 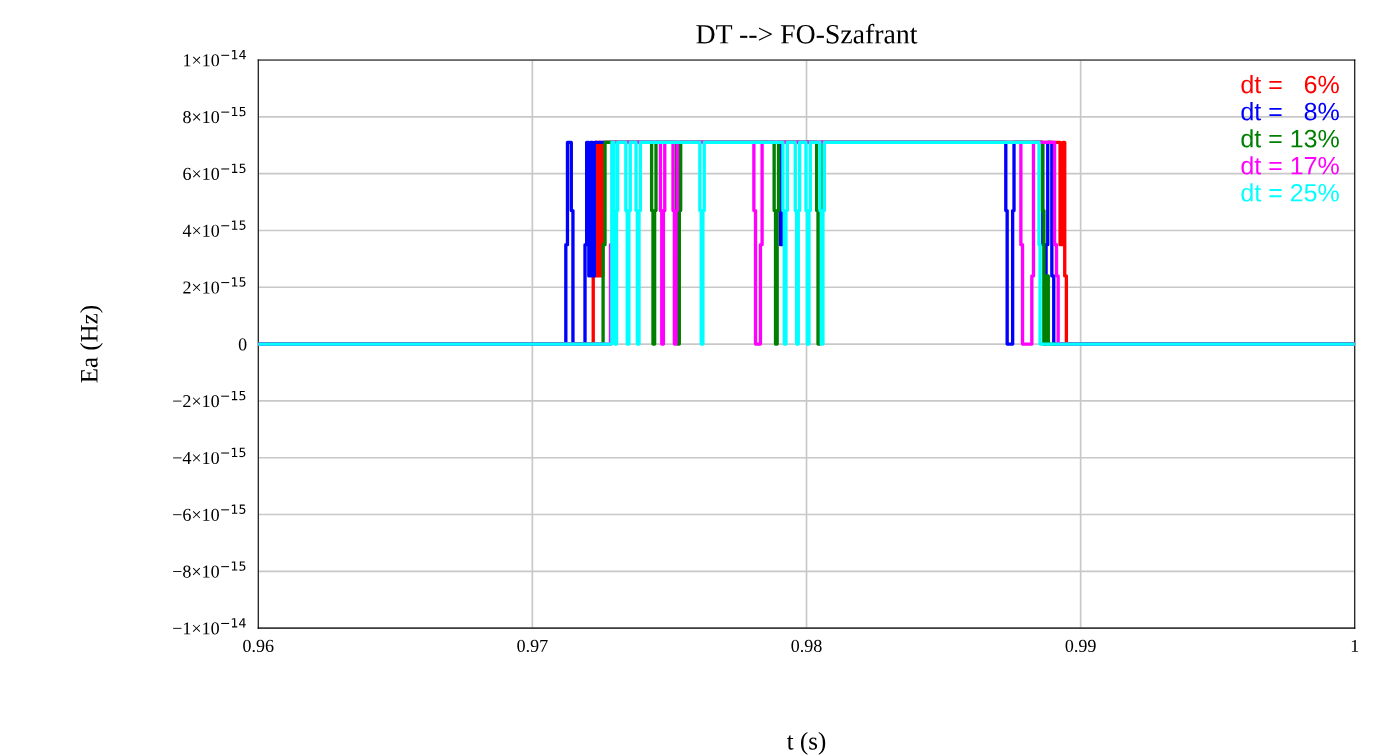 What do you see at coordinates (215, 58) in the screenshot?
I see `y-tick-label: 1×10$^{−14}$` at bounding box center [215, 58].